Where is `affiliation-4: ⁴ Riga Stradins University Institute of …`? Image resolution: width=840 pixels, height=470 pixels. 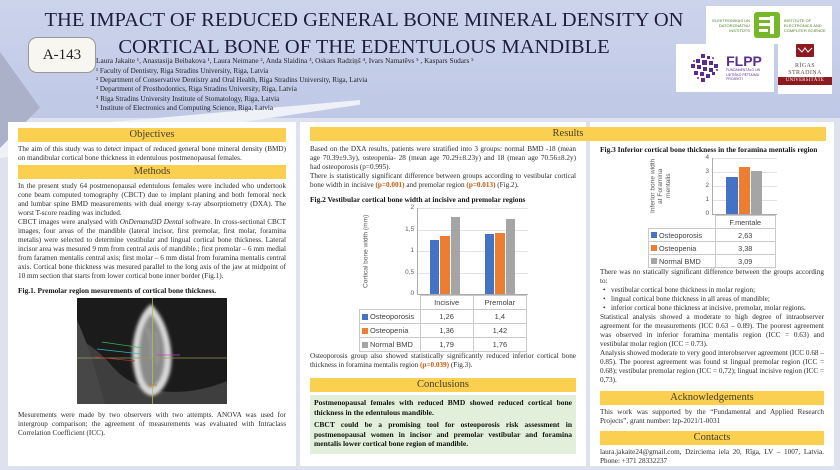
affiliation-4: ⁴ Riga Stradins University Institute of … is located at coordinates (188, 98).